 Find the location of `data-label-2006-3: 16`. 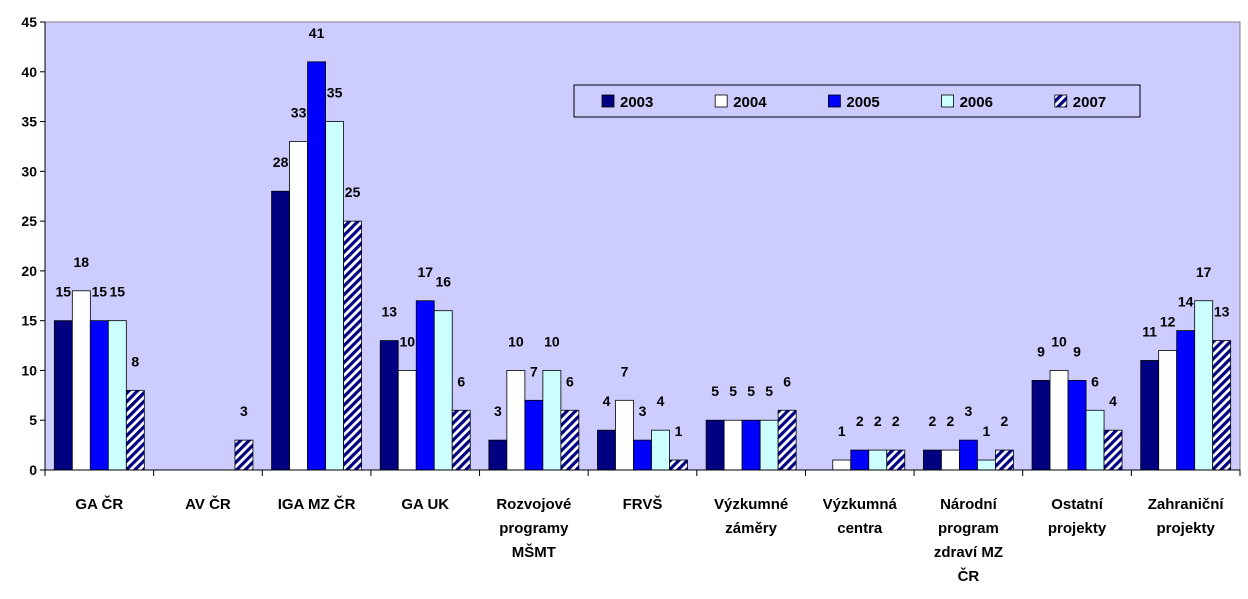

data-label-2006-3: 16 is located at coordinates (443, 282).